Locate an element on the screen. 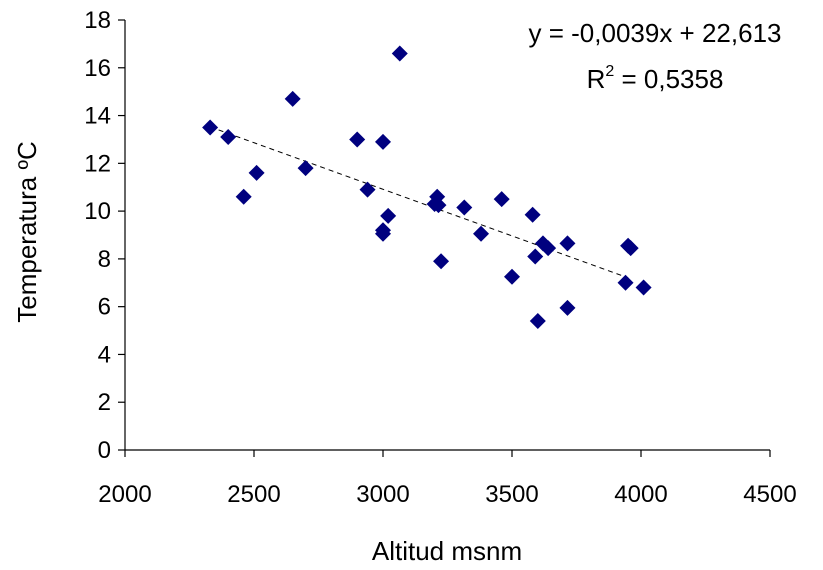  x-tick-label: 2000 is located at coordinates (124, 494).